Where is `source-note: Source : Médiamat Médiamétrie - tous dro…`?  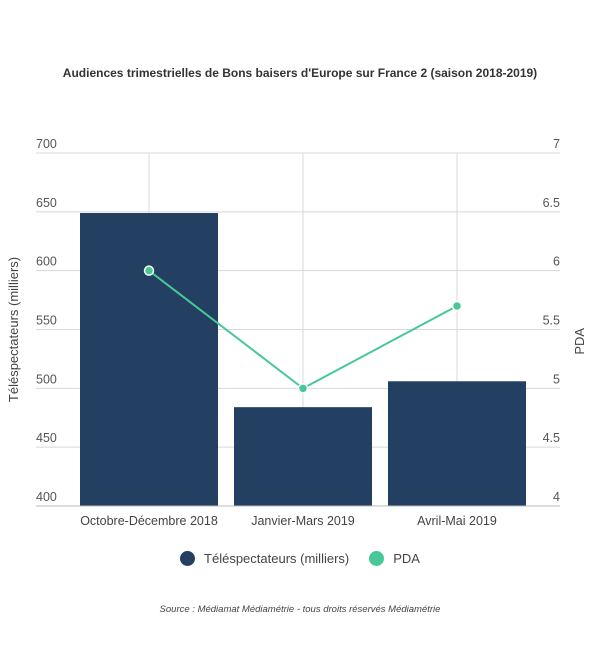
source-note: Source : Médiamat Médiamétrie - tous dro… is located at coordinates (300, 609).